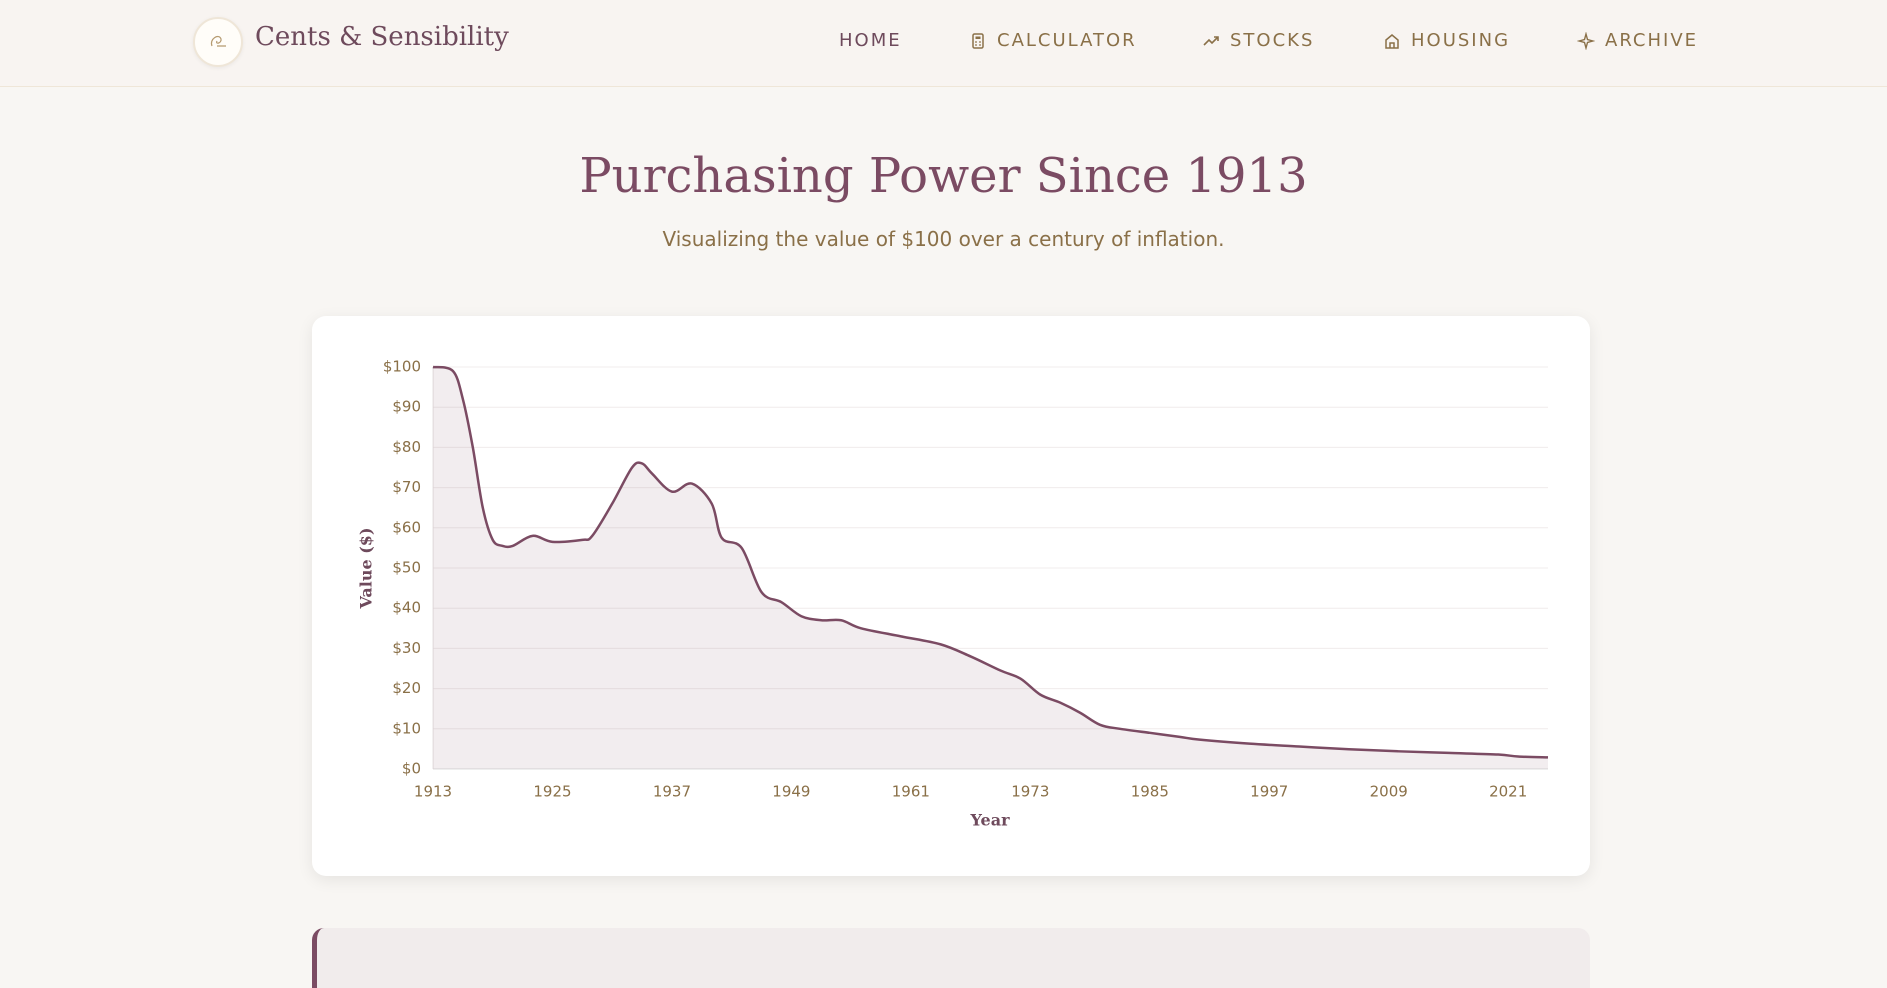  What do you see at coordinates (552, 792) in the screenshot?
I see `x-tick-label: 1925` at bounding box center [552, 792].